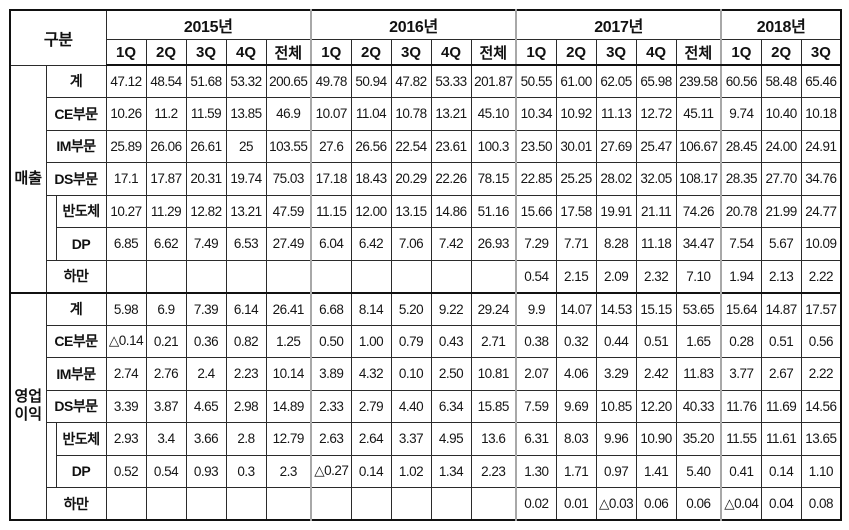  I want to click on quarter-header: 3Q, so click(411, 52).